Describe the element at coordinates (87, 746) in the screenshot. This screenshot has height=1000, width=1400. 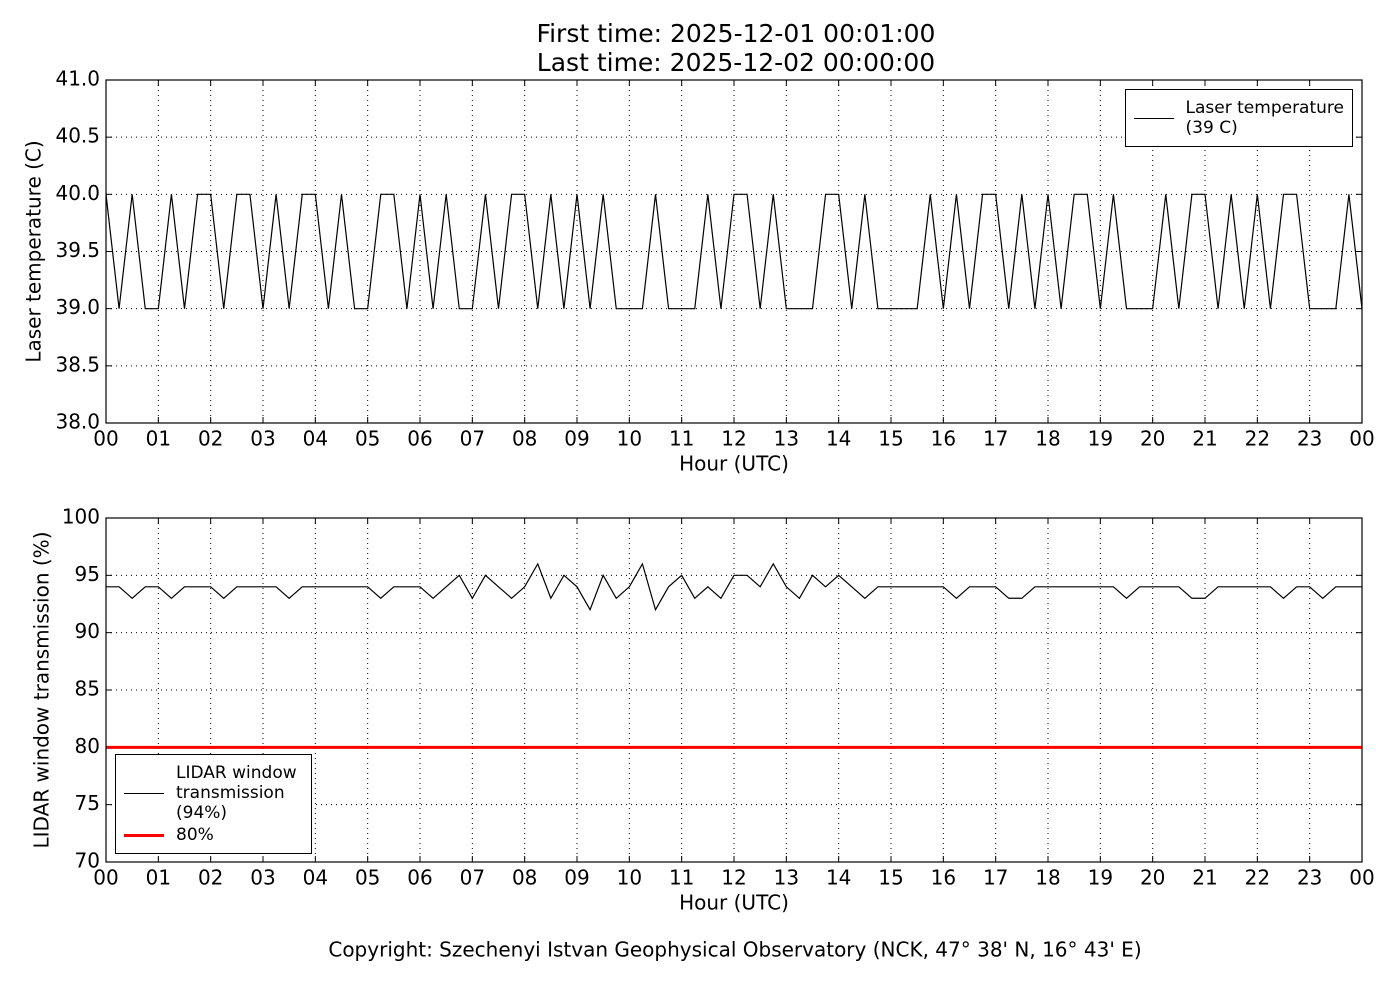
I see `y-tick-label: 80` at that location.